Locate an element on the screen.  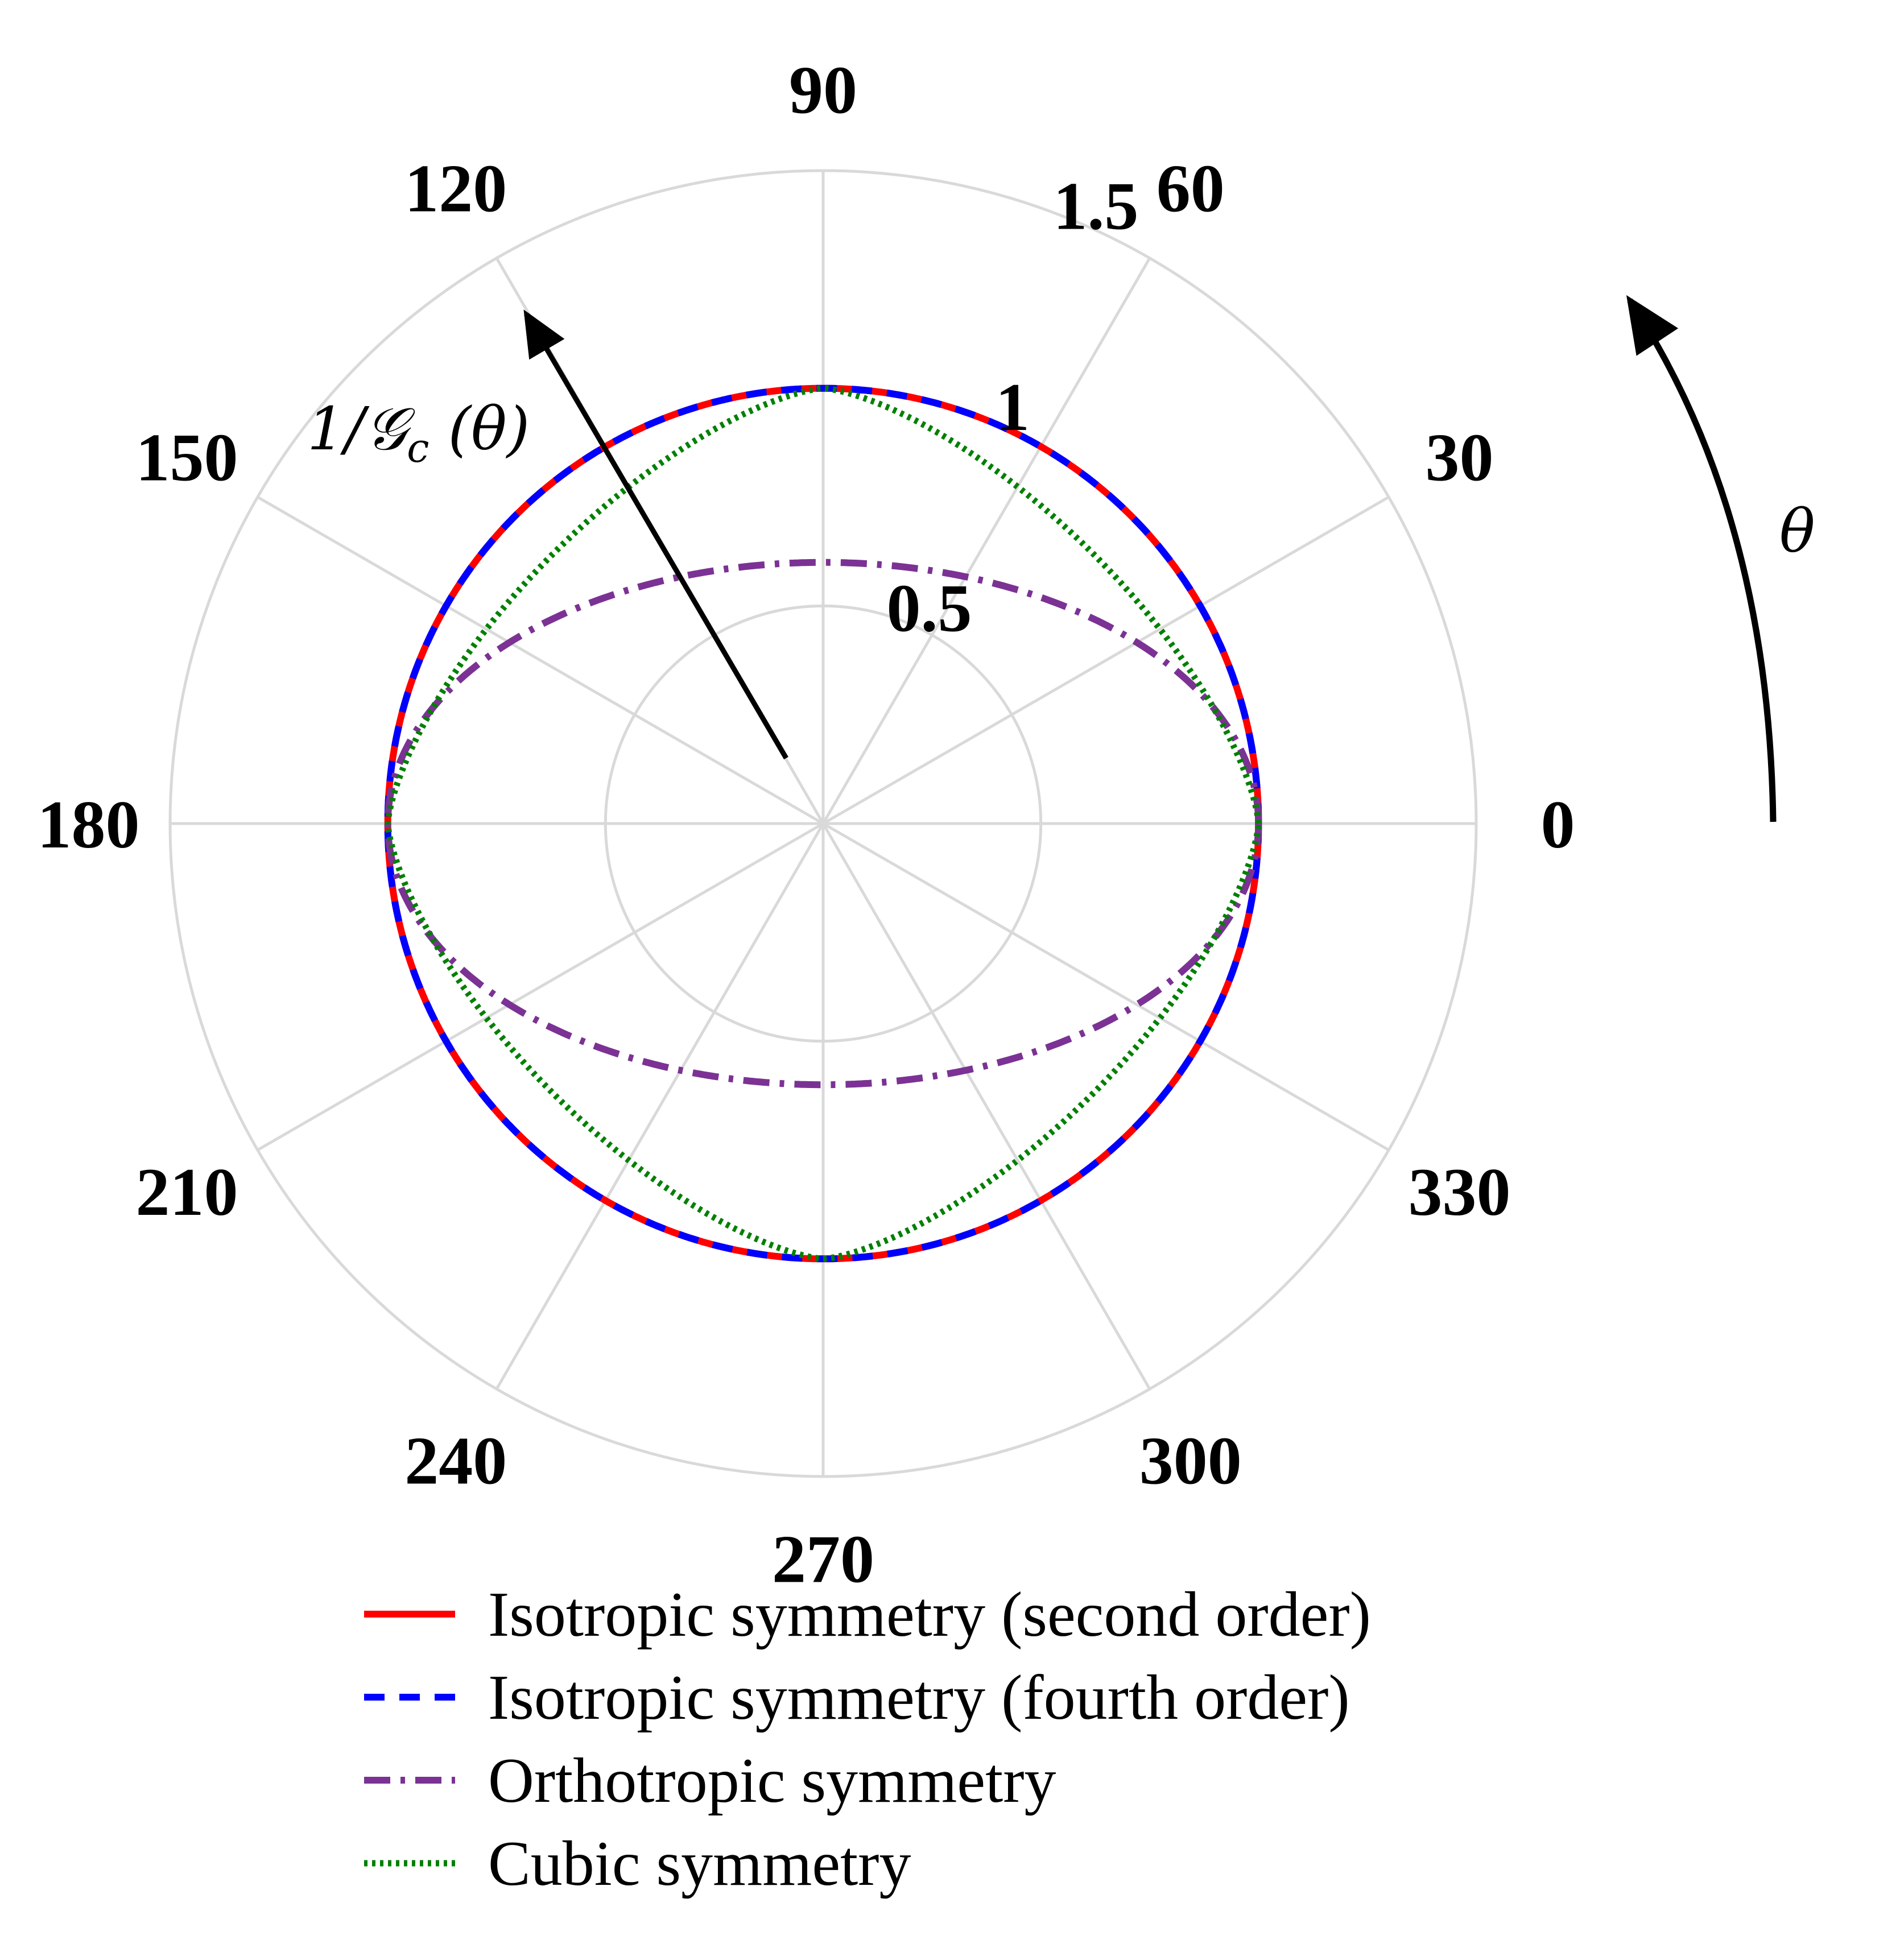
angular-tick-label-3: 90 is located at coordinates (823, 90).